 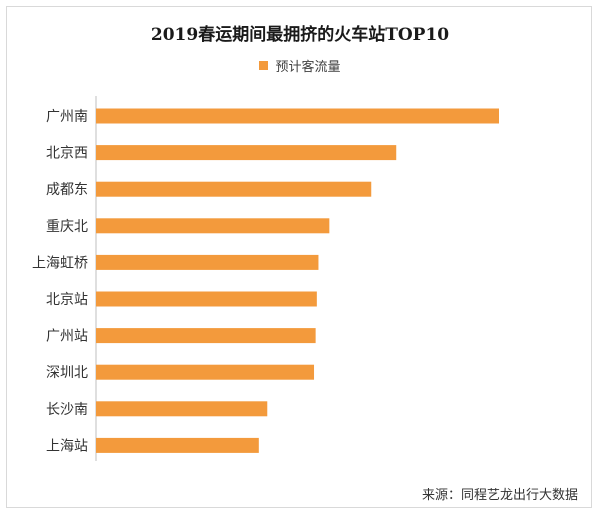 I want to click on category-label: 上海站, so click(x=67, y=446).